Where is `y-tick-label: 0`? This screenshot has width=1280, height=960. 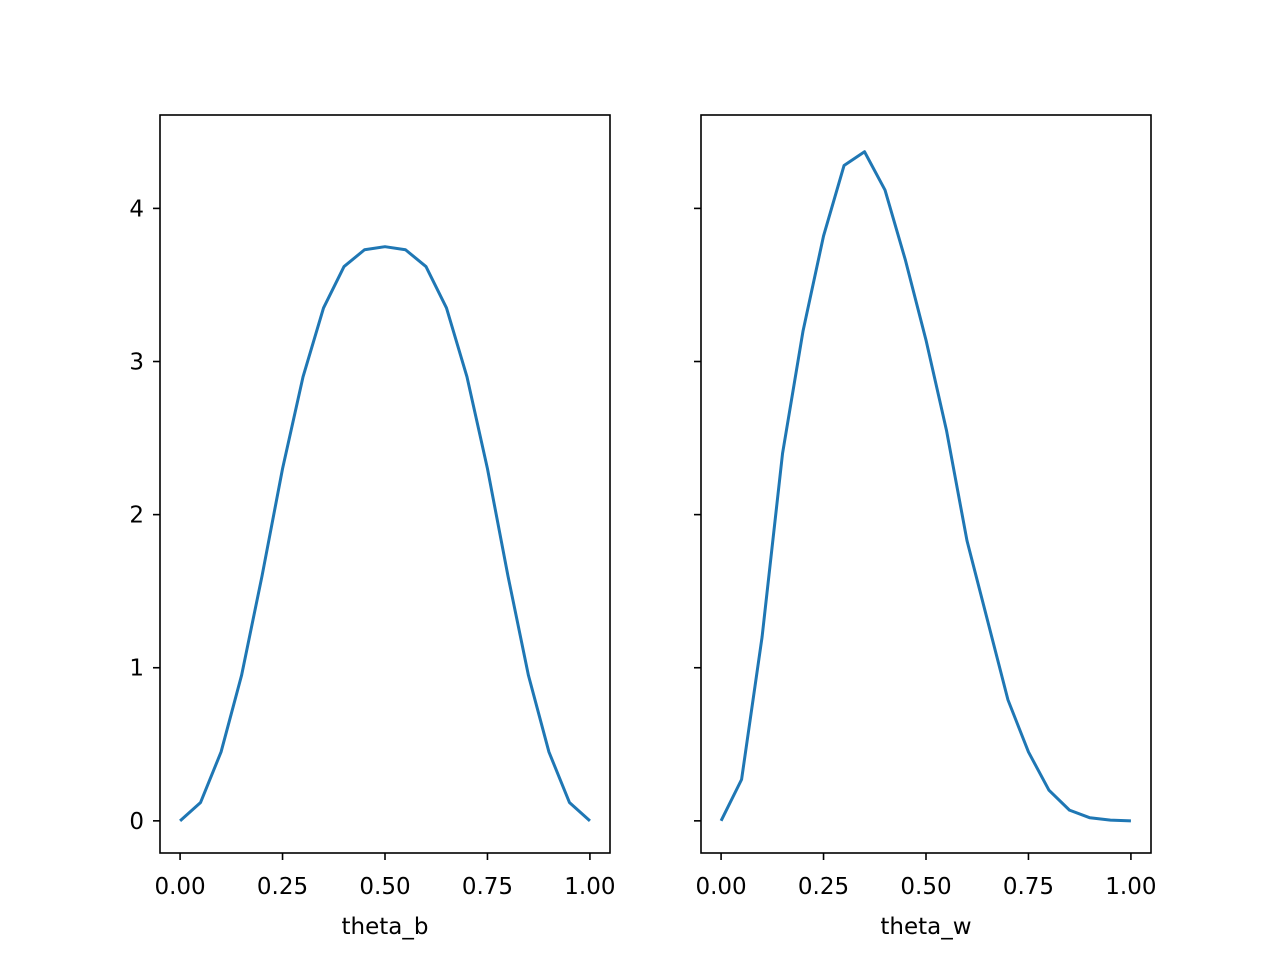 y-tick-label: 0 is located at coordinates (136, 822).